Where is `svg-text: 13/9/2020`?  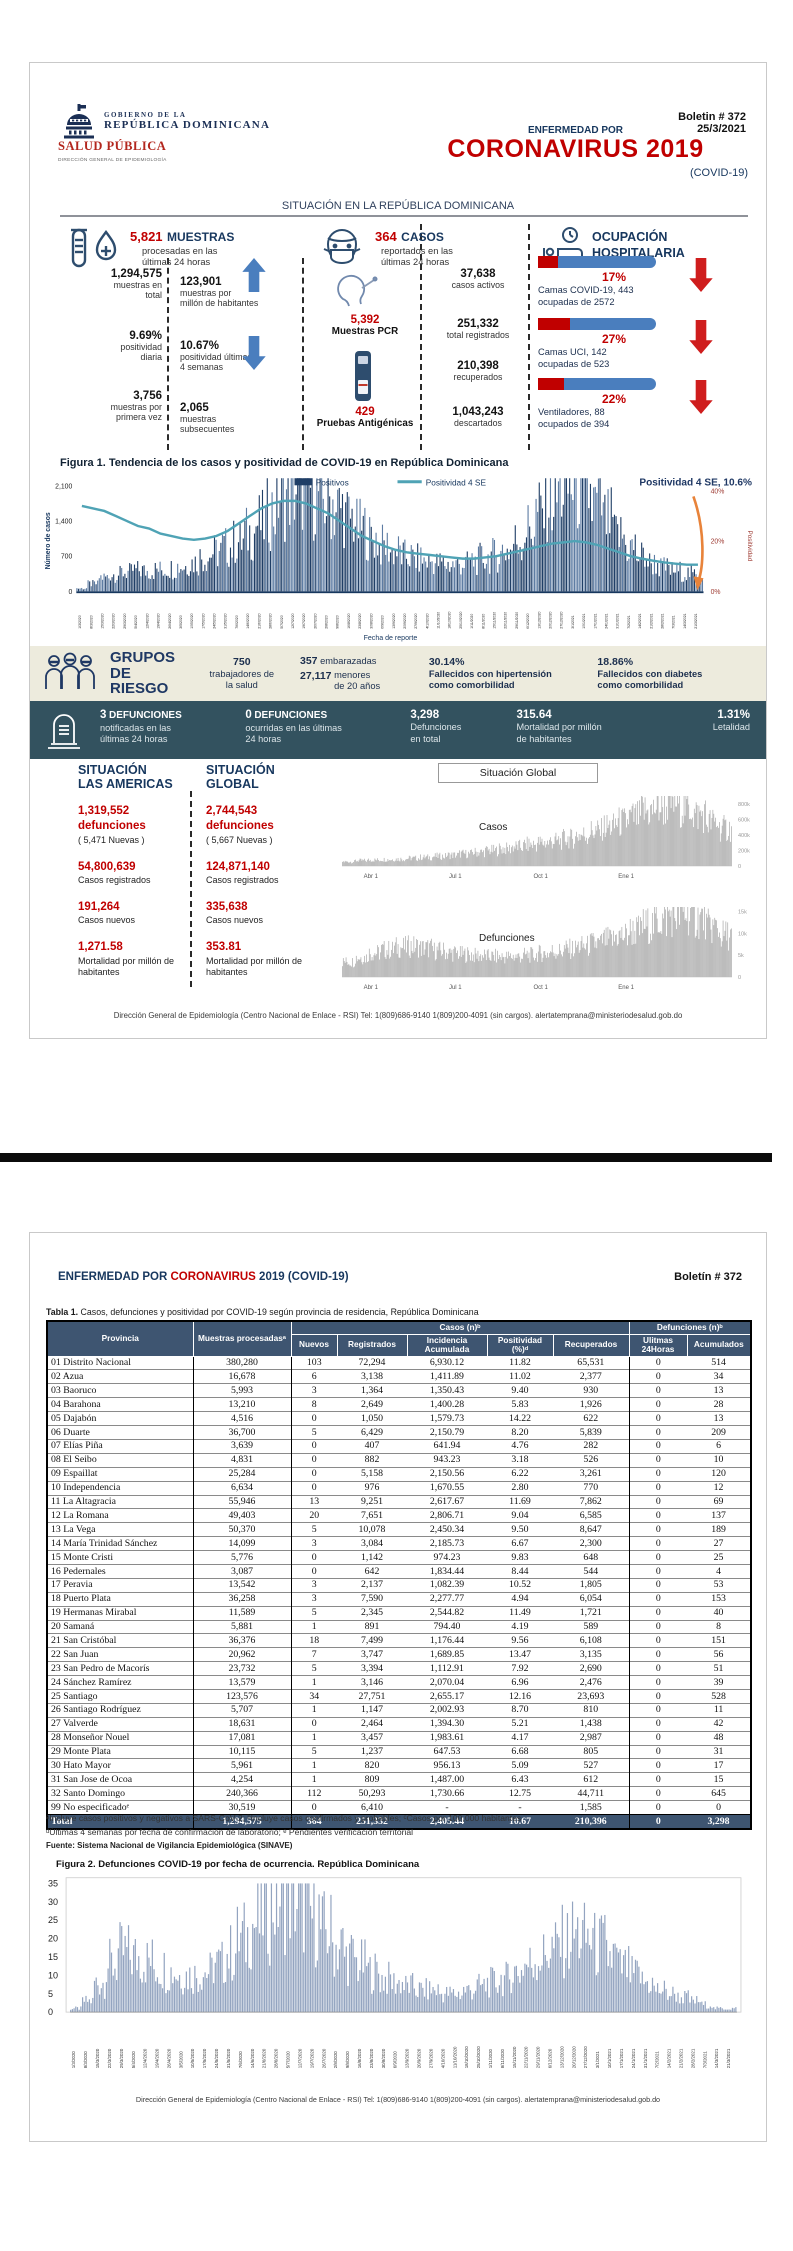 svg-text: 13/9/2020 is located at coordinates (394, 620).